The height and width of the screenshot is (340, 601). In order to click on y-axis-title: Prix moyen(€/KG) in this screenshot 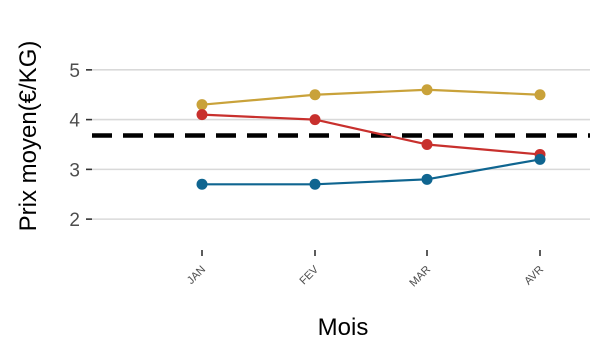, I will do `click(28, 136)`.